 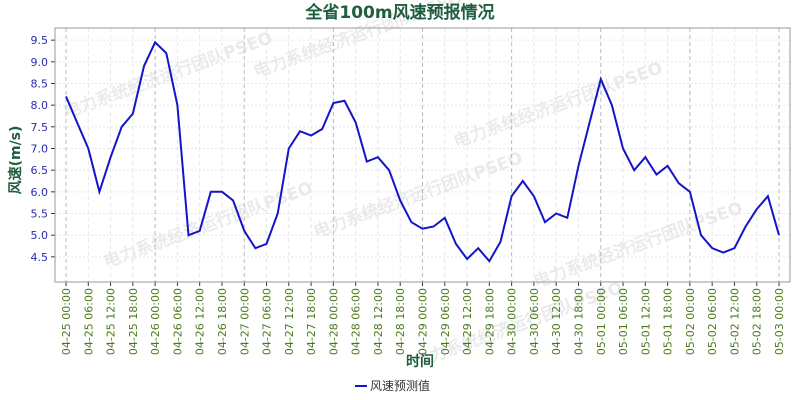 What do you see at coordinates (420, 361) in the screenshot?
I see `x-axis-label: 时间` at bounding box center [420, 361].